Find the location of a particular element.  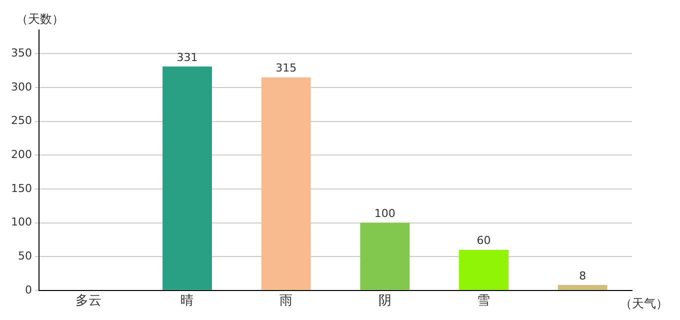

data-label: 8 is located at coordinates (582, 275).